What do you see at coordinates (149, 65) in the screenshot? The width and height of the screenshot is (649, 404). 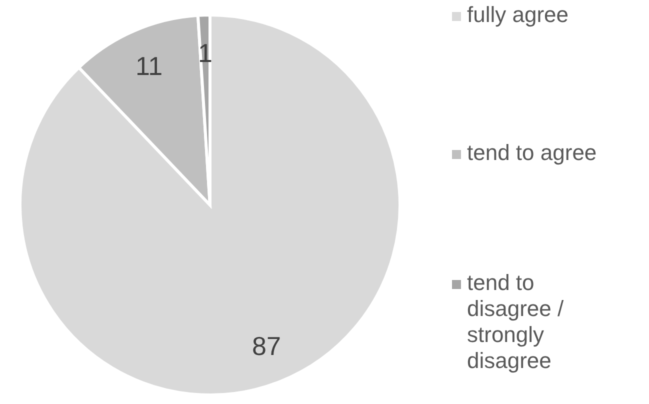 I see `data-label: 11` at bounding box center [149, 65].